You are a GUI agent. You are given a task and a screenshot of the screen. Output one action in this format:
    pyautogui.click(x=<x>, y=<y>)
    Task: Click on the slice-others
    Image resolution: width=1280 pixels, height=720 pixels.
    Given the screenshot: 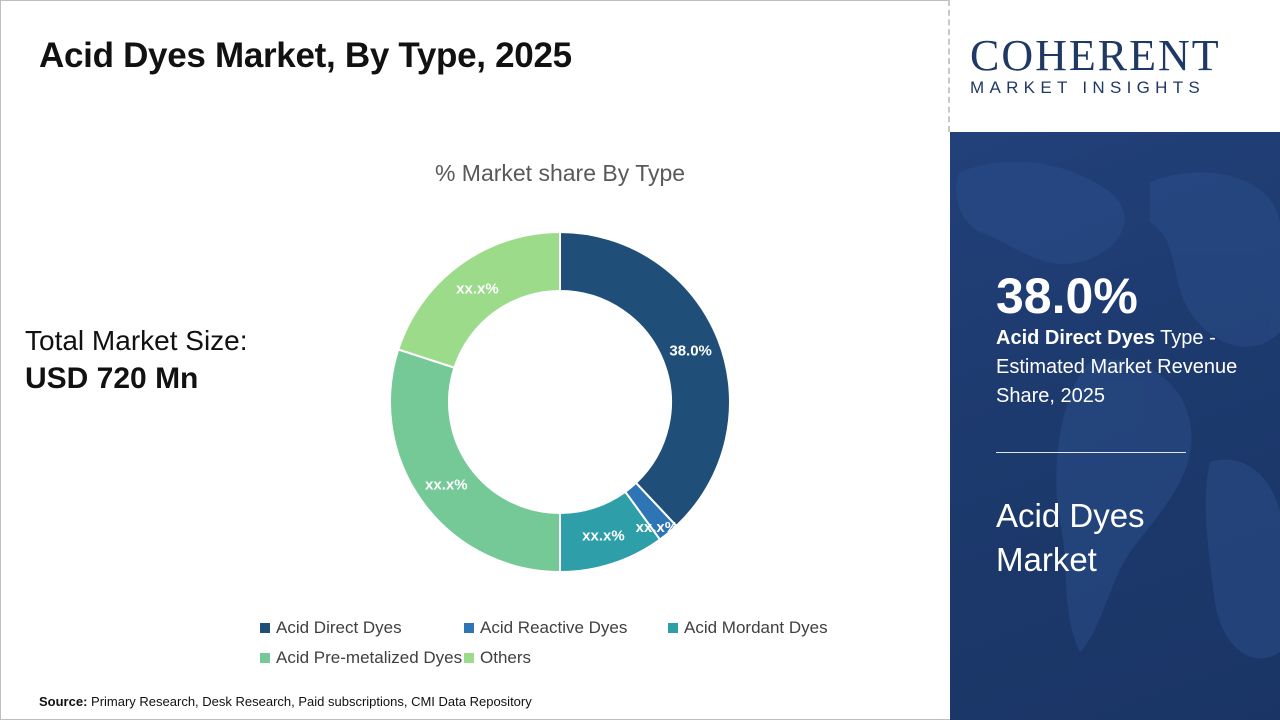 What is the action you would take?
    pyautogui.click(x=479, y=299)
    